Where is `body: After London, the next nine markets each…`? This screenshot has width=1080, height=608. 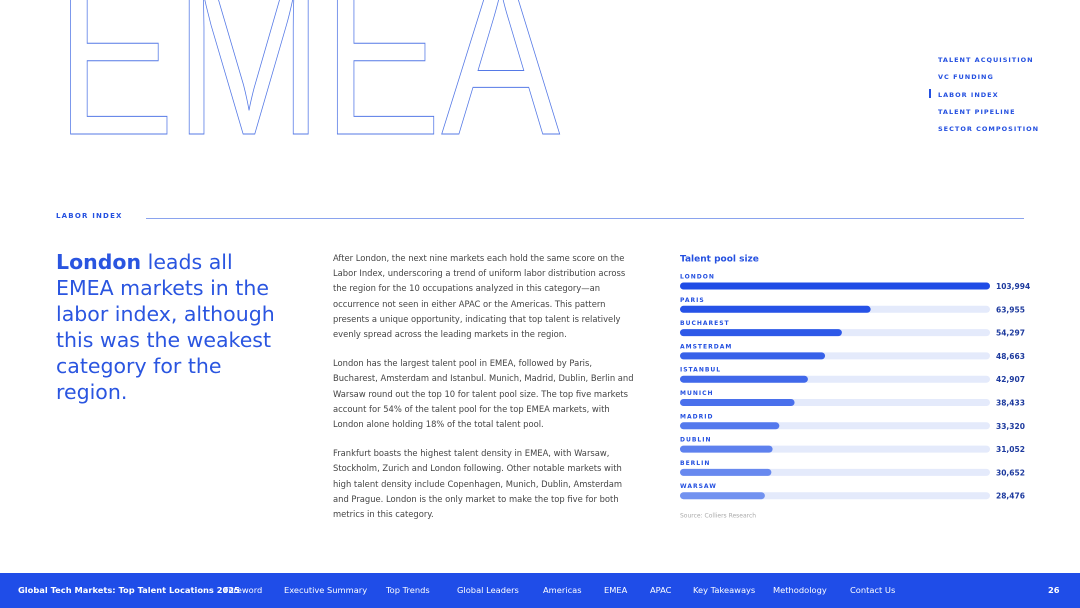
body: After London, the next nine markets each… is located at coordinates (485, 393).